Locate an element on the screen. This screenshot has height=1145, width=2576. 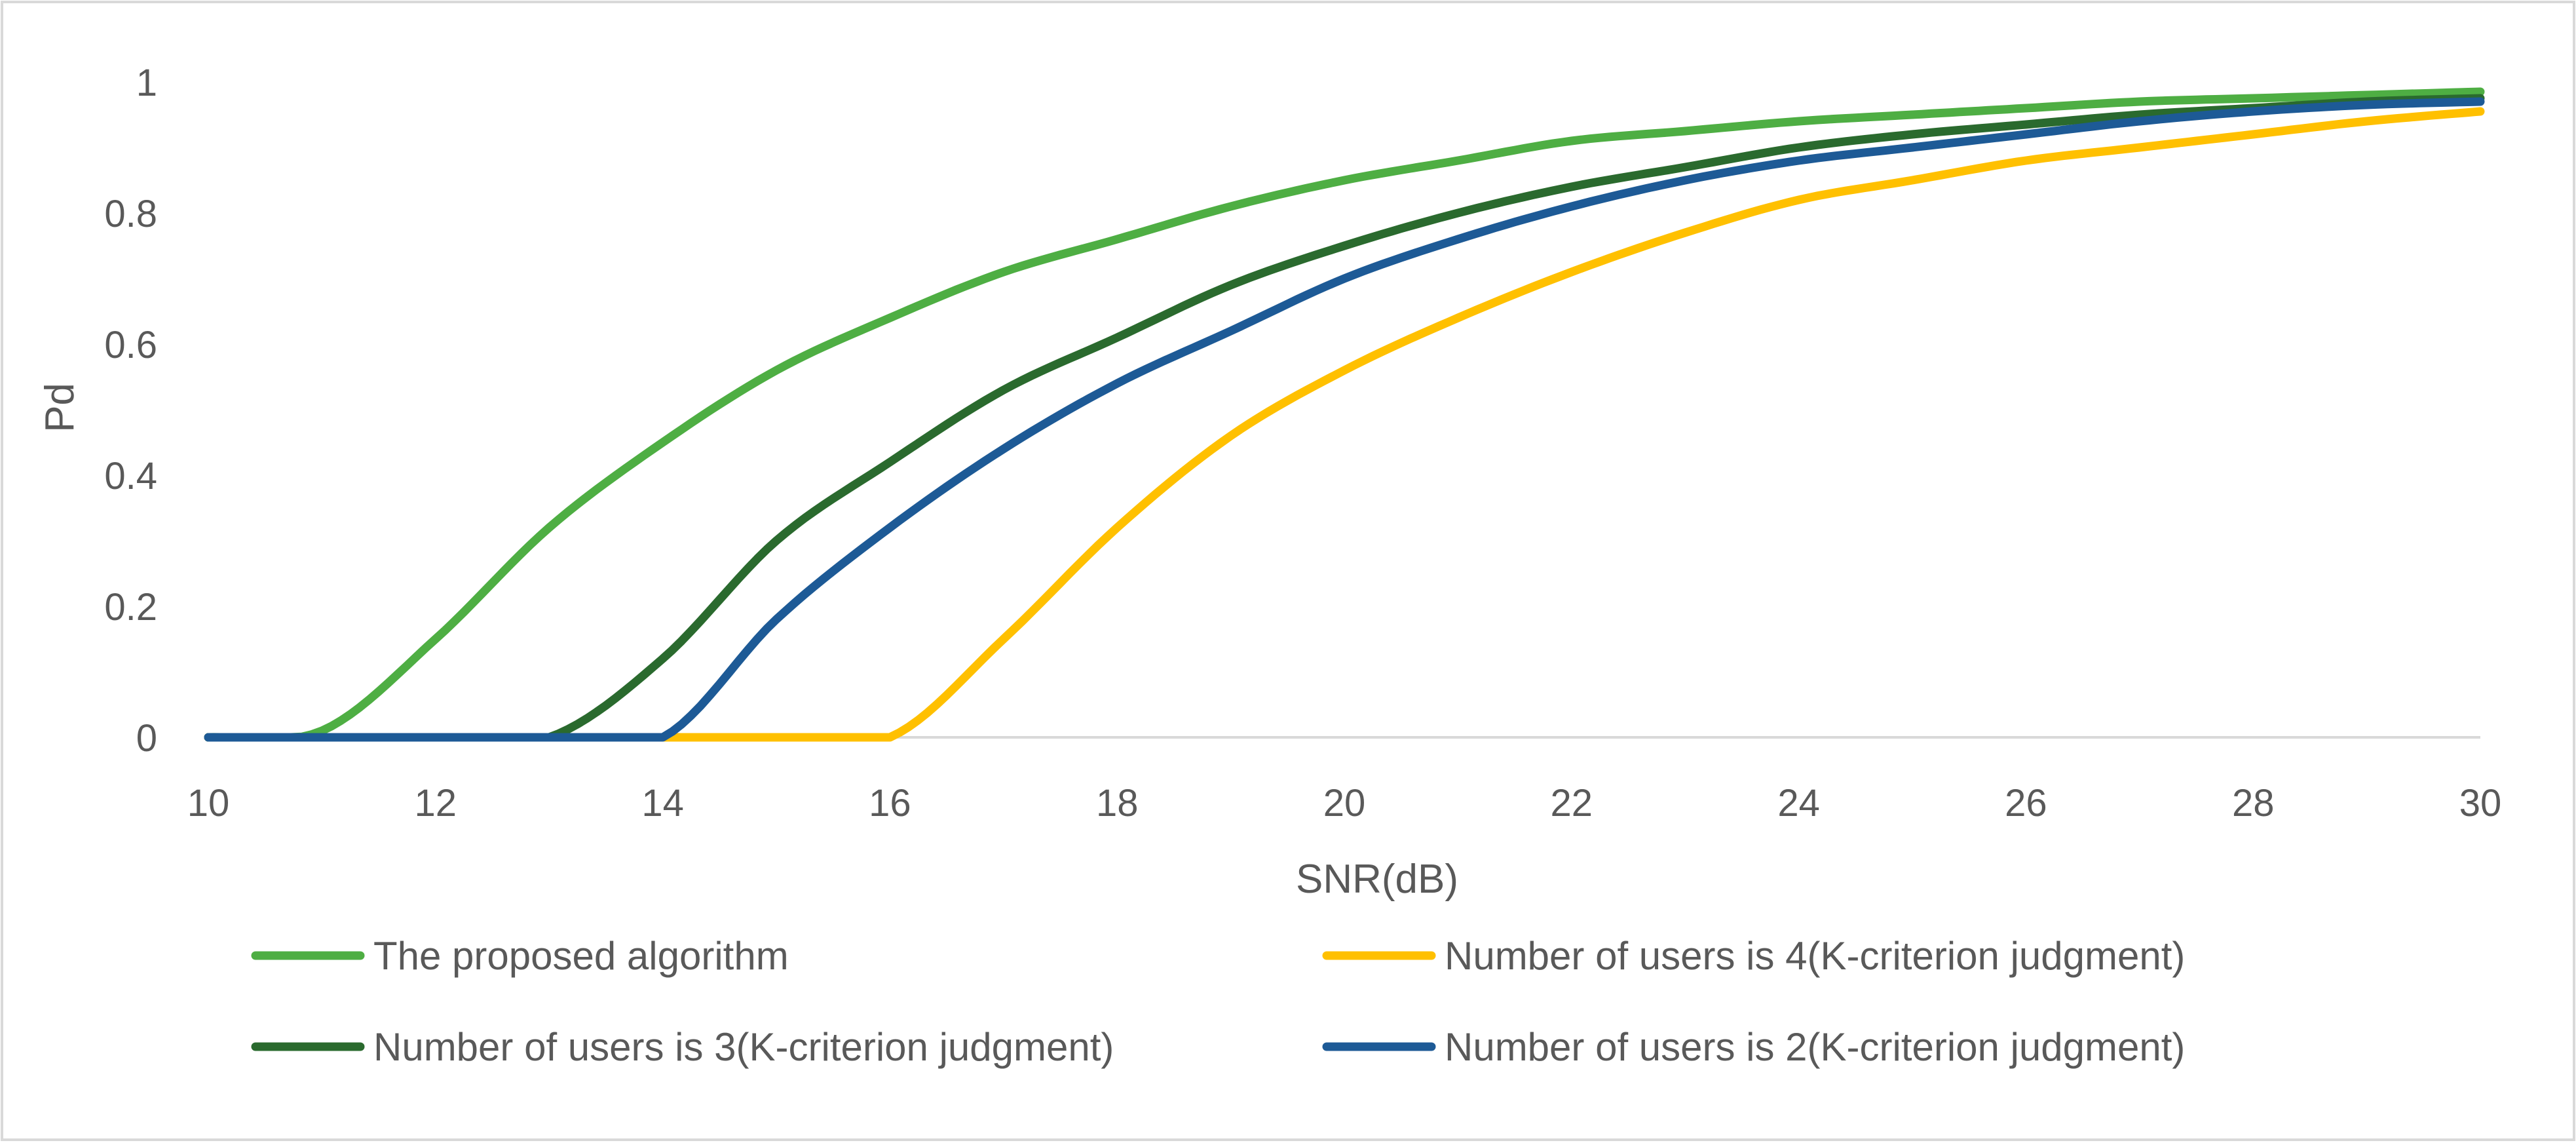
legend-item: The proposed algorithm is located at coordinates (520, 956).